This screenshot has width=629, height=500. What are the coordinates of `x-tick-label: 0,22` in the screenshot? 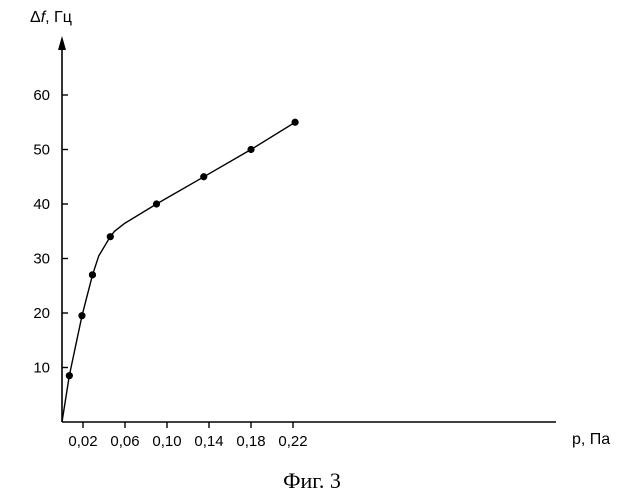 It's located at (292, 441).